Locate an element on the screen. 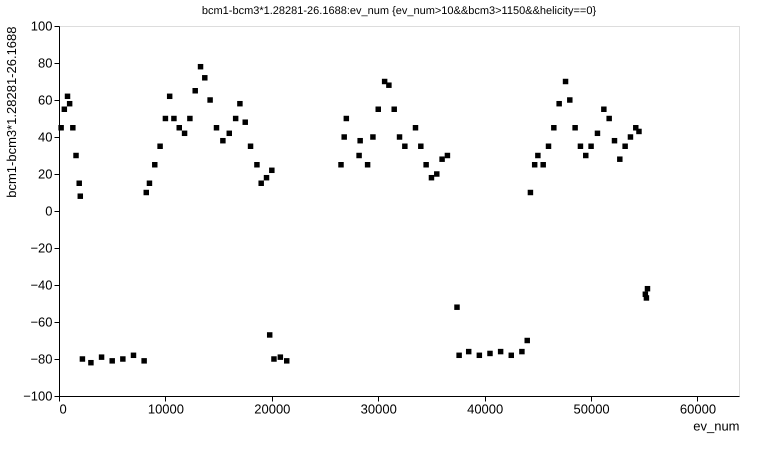 Image resolution: width=774 pixels, height=472 pixels. x-tick-label: 10000 is located at coordinates (166, 409).